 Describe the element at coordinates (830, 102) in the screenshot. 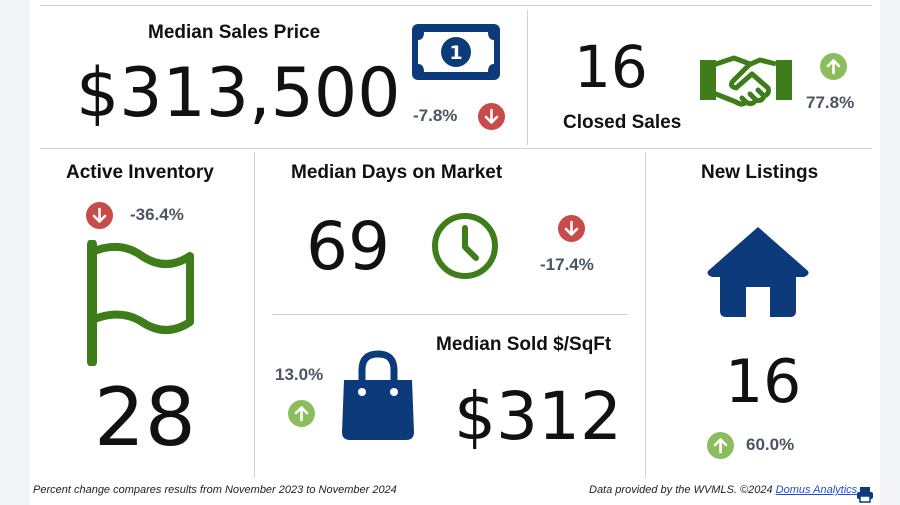

I see `closed-sales-change: 77.8%` at that location.